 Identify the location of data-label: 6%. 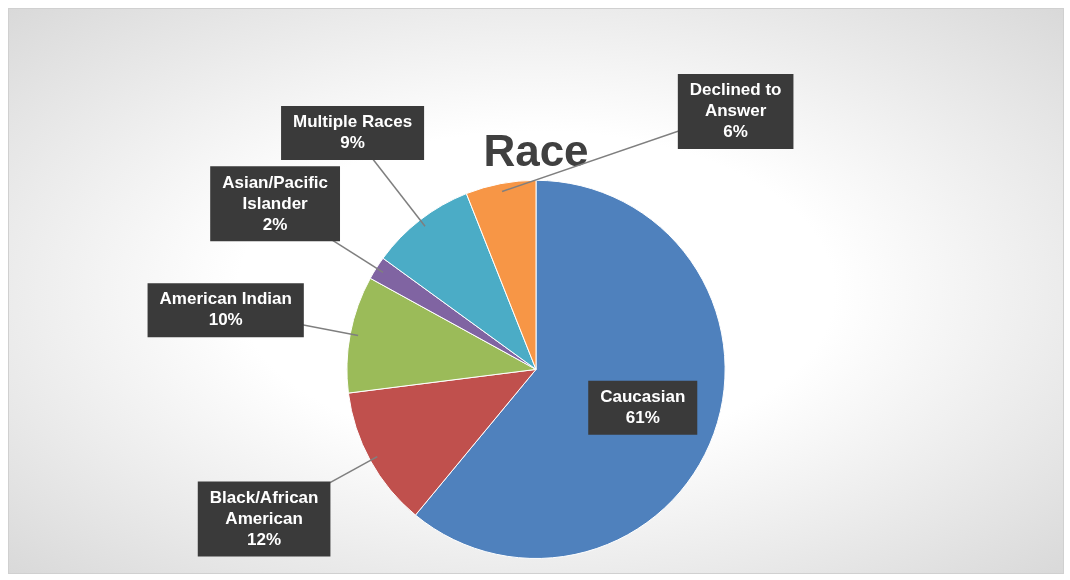
(735, 132).